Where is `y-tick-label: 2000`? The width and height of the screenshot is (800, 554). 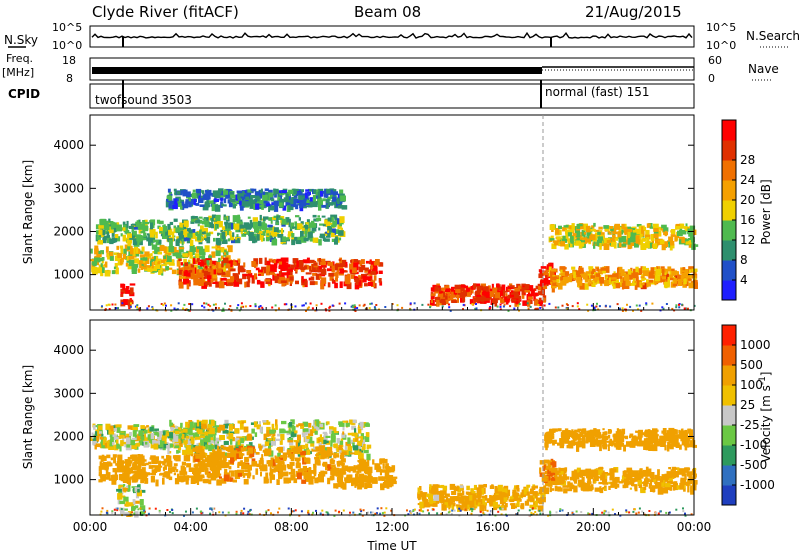 y-tick-label: 2000 is located at coordinates (68, 231).